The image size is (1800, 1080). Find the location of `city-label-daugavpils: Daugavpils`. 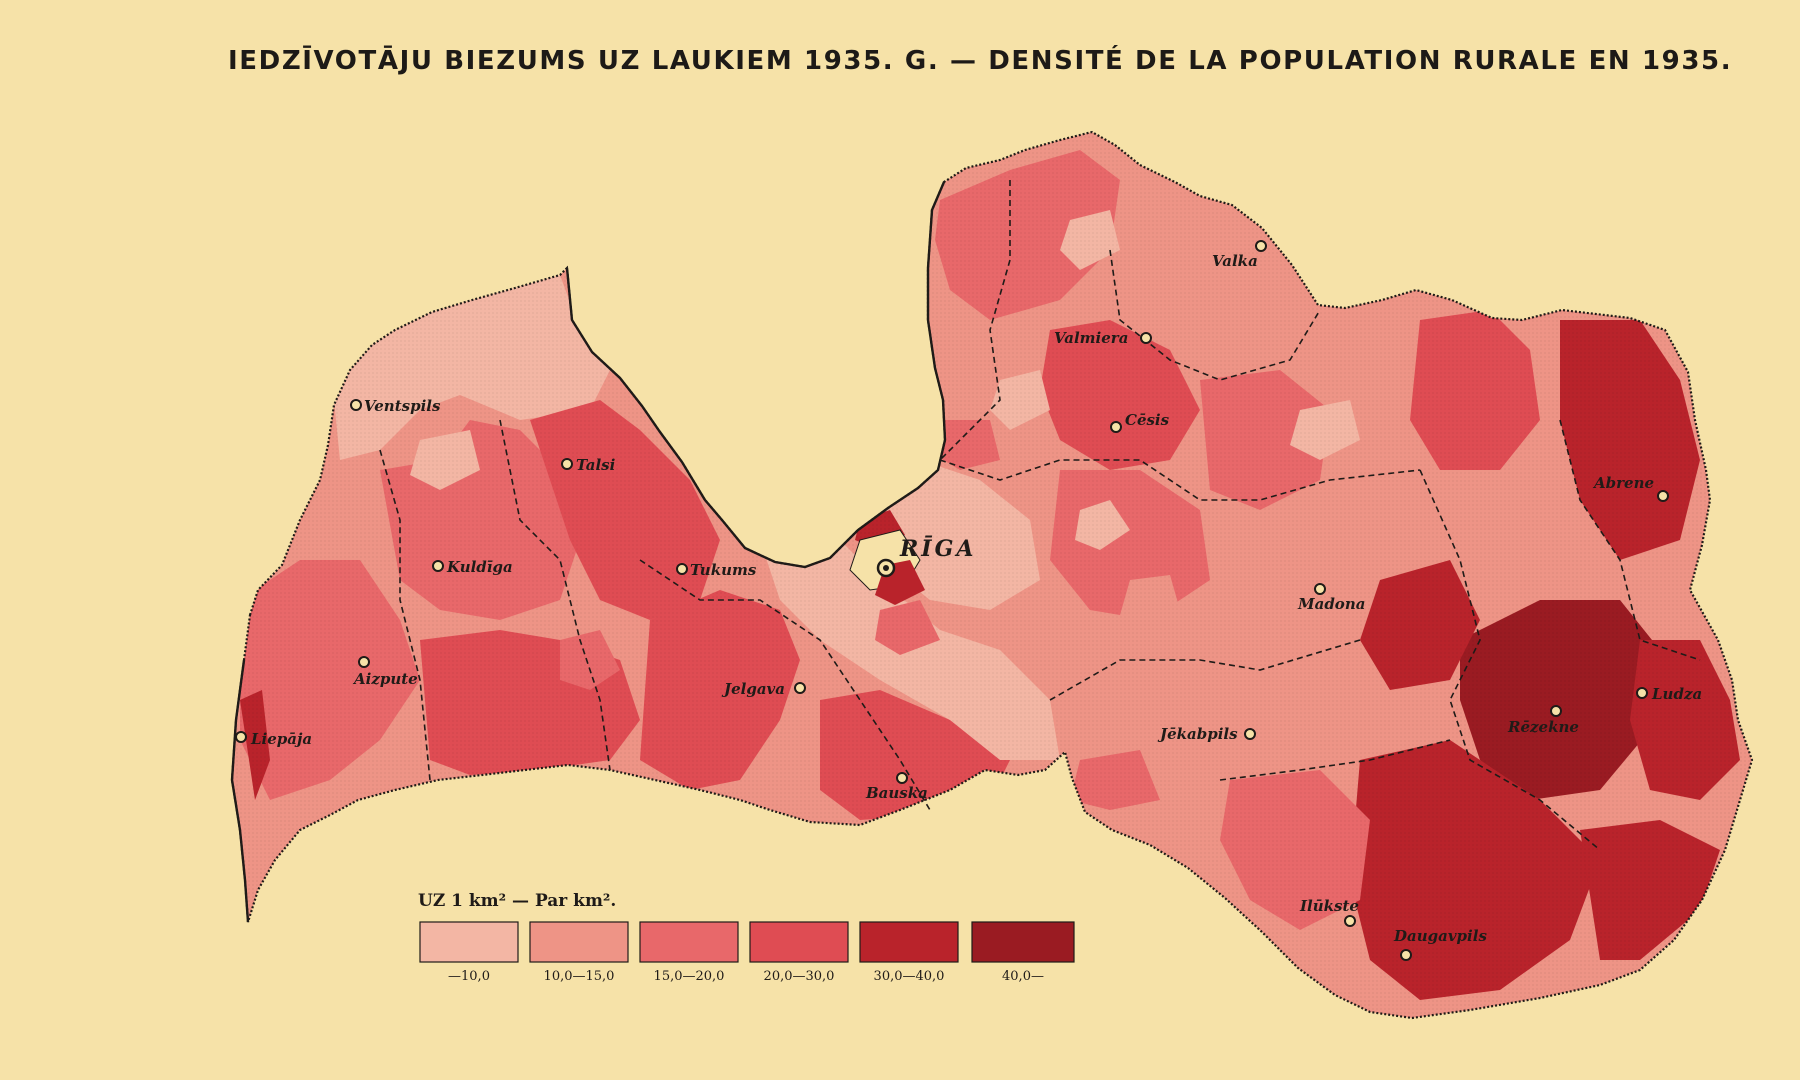

city-label-daugavpils: Daugavpils is located at coordinates (1440, 936).